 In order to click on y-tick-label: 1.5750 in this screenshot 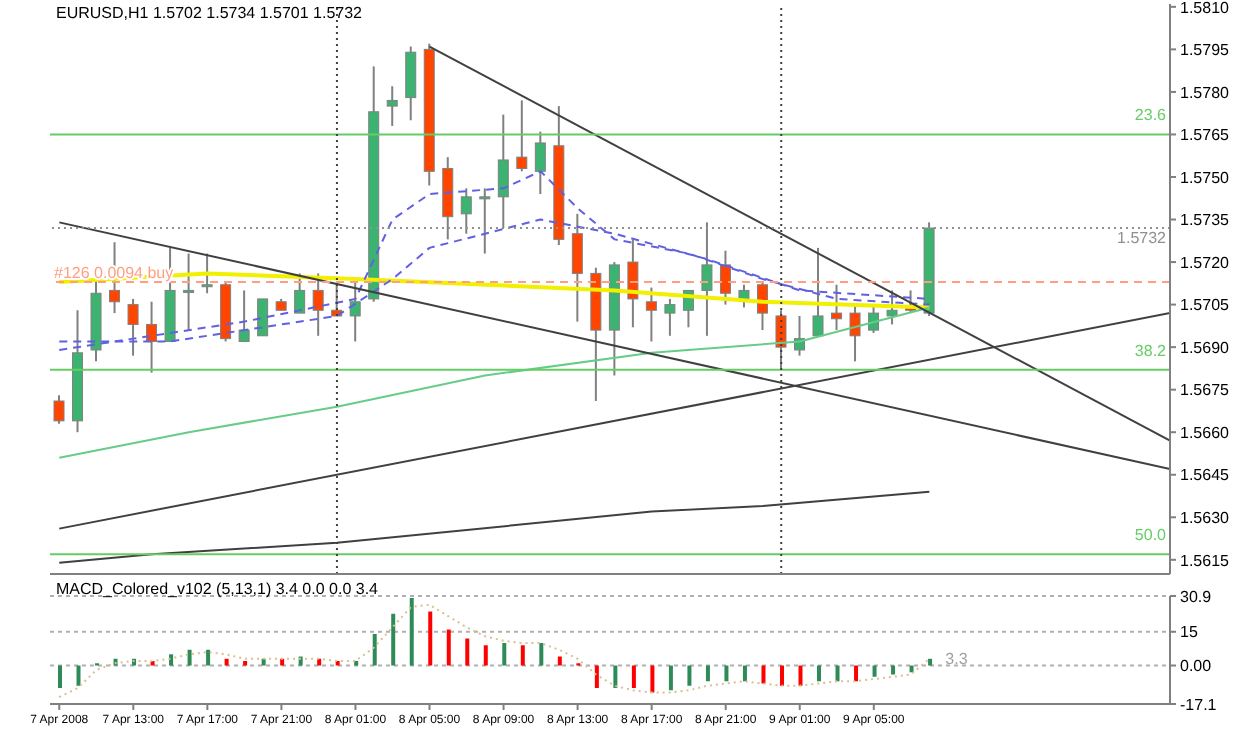, I will do `click(1205, 177)`.